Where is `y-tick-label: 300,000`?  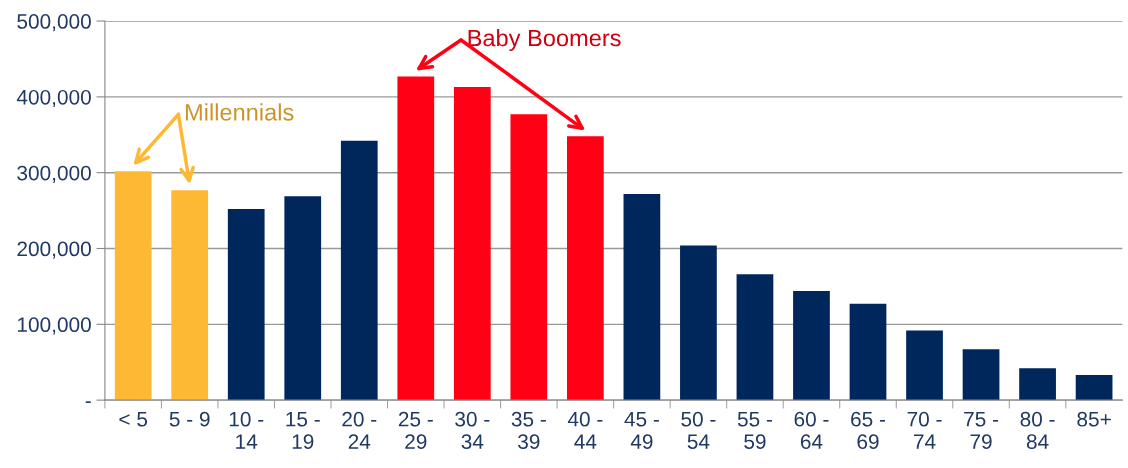 y-tick-label: 300,000 is located at coordinates (54, 174).